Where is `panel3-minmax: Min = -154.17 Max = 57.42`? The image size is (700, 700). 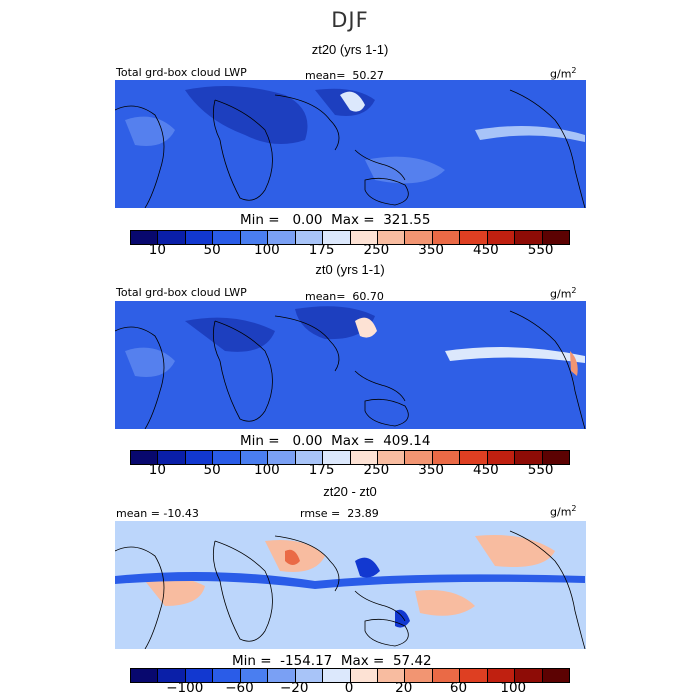
panel3-minmax: Min = -154.17 Max = 57.42 is located at coordinates (332, 661).